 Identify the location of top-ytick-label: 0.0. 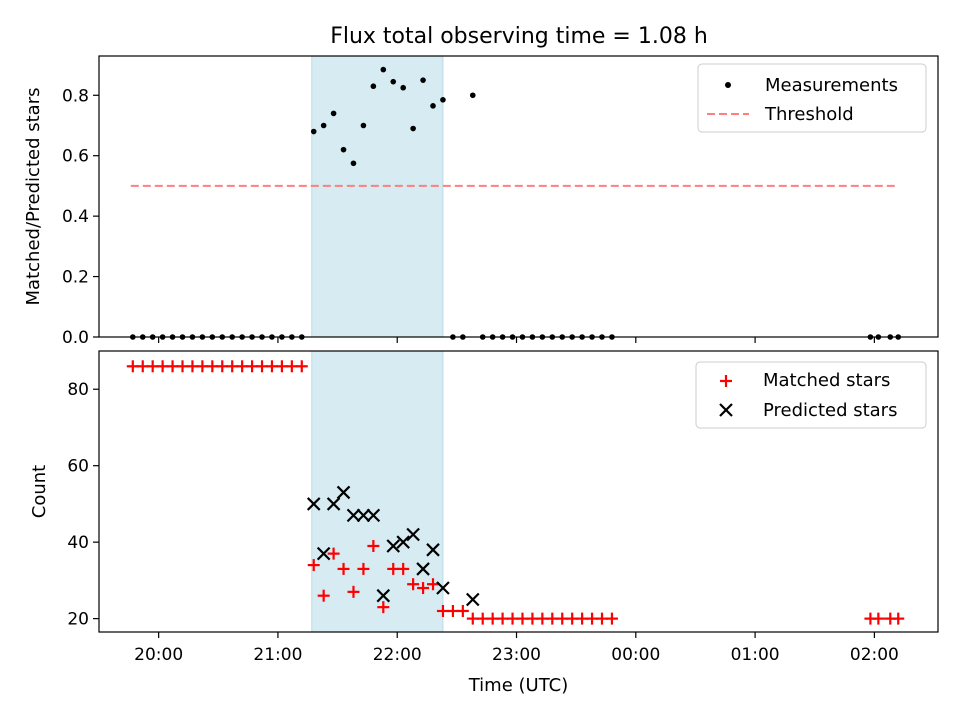
(75, 338).